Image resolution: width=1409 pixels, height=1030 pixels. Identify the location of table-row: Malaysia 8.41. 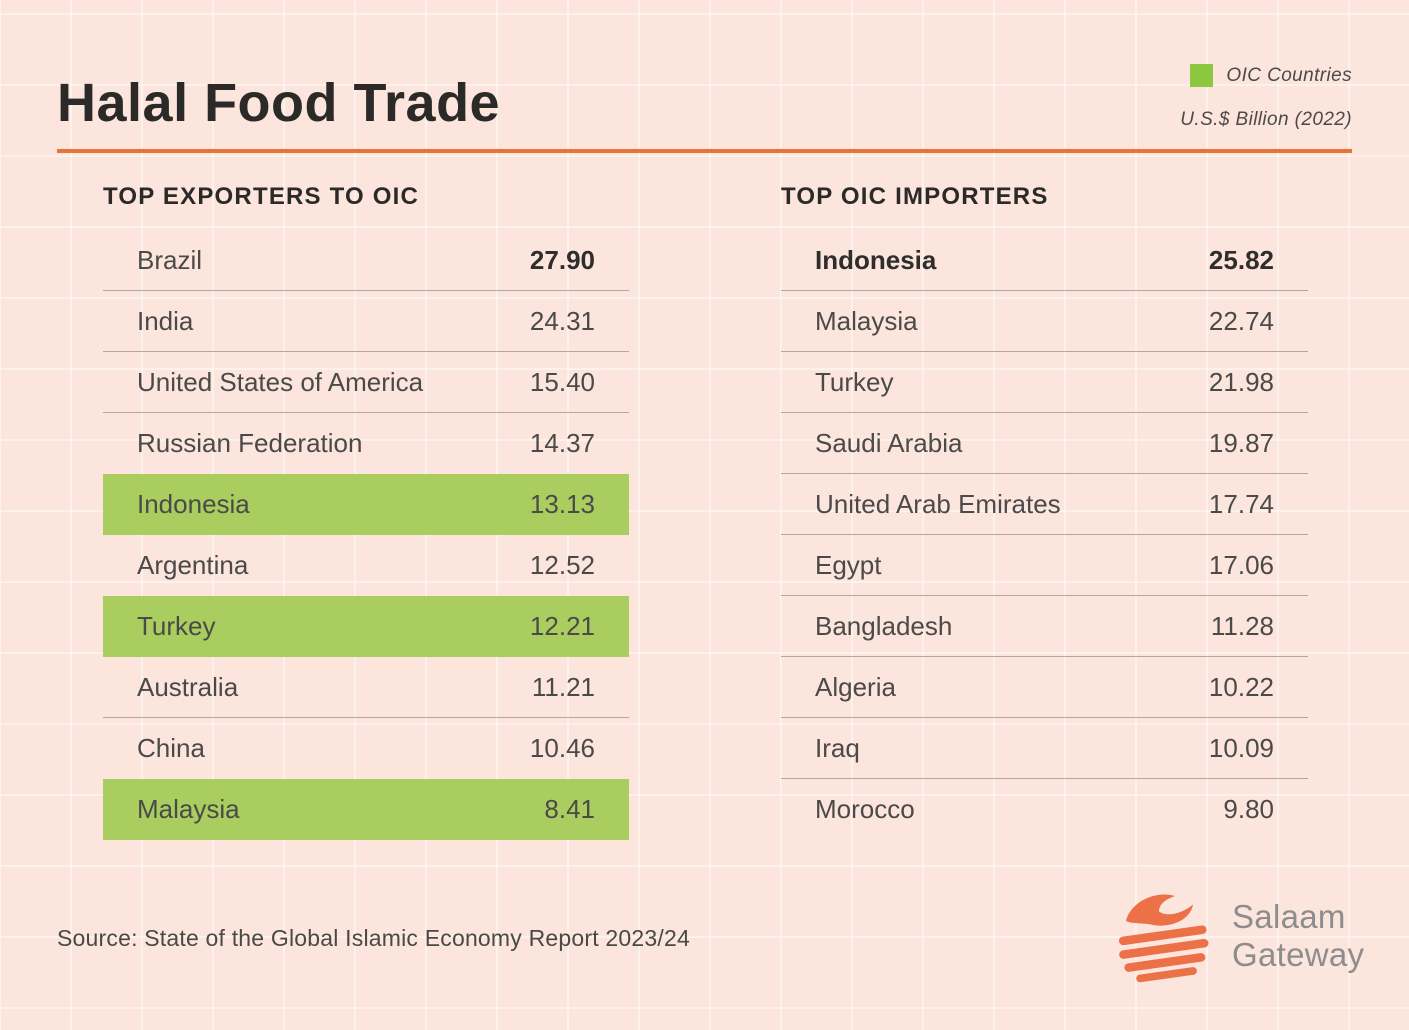
(366, 809).